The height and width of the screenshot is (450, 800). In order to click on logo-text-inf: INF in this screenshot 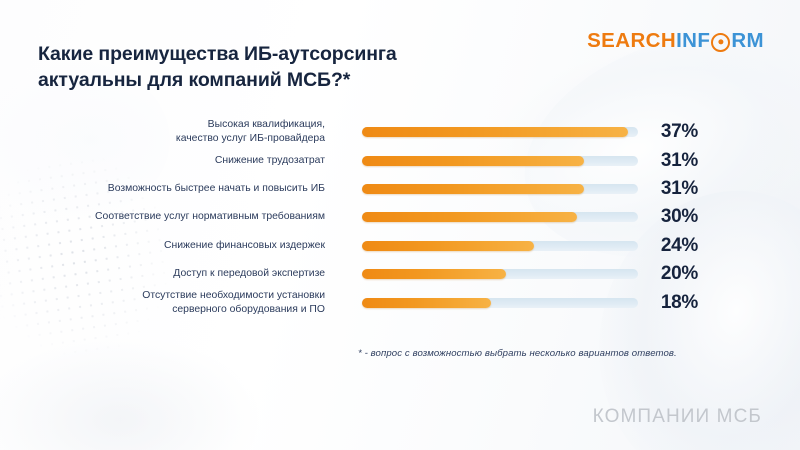, I will do `click(693, 40)`.